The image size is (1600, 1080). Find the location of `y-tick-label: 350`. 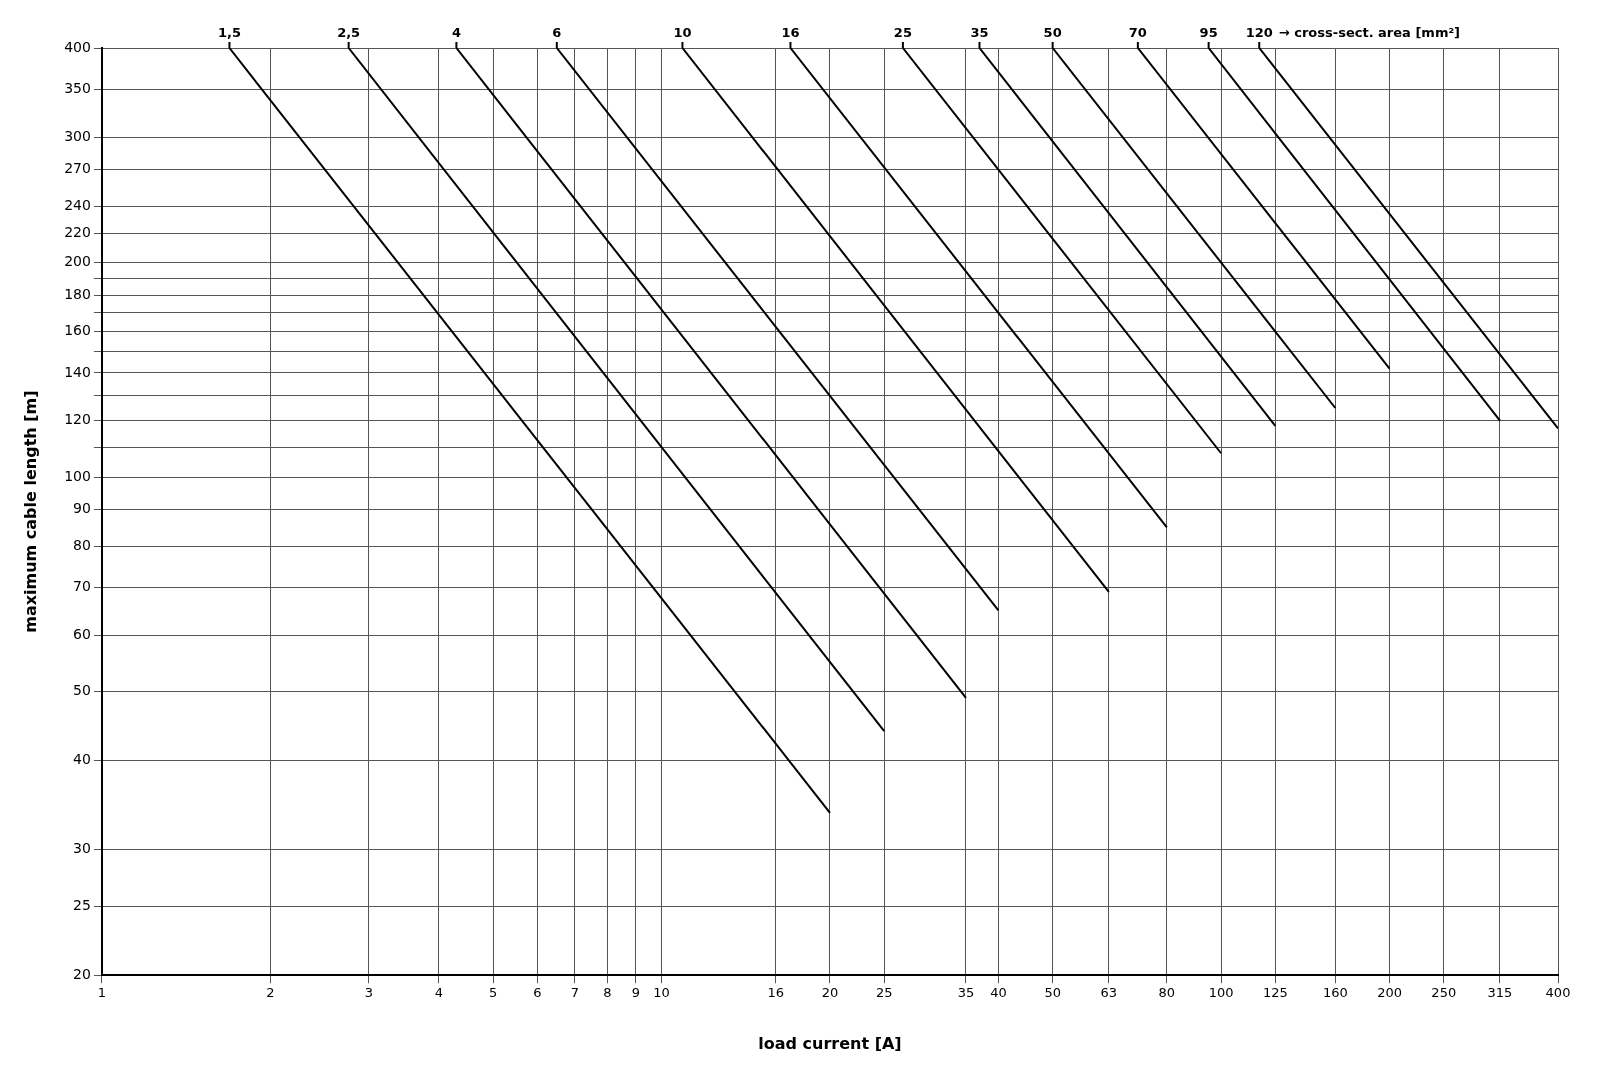

y-tick-label: 350 is located at coordinates (77, 87).